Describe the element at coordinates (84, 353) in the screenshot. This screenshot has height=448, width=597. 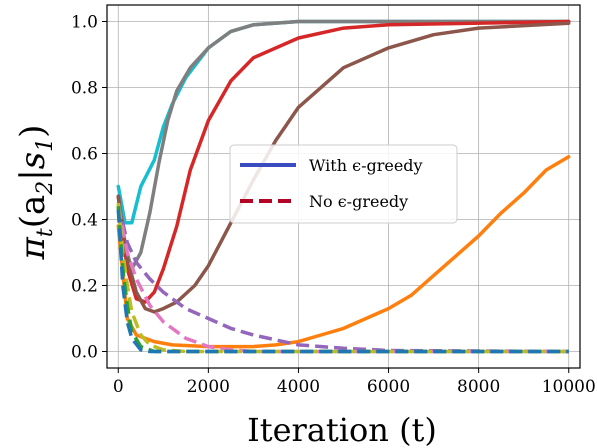
I see `y-tick-label: 0.0` at that location.